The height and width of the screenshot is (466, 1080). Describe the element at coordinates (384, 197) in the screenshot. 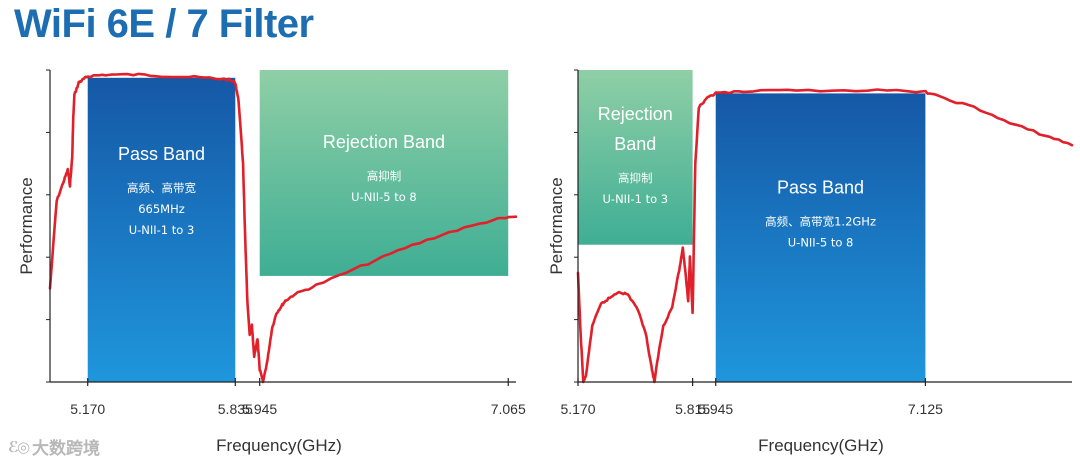

I see `band-sub-0-1-1: U-NII-5 to 8` at that location.